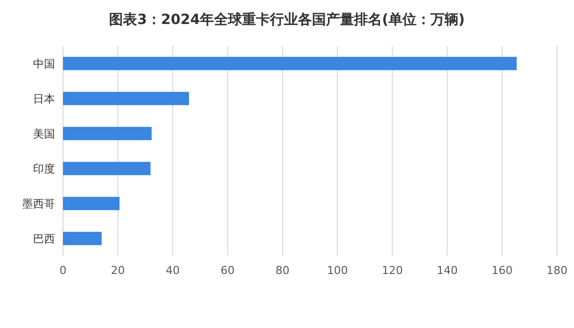 This screenshot has height=328, width=574. Describe the element at coordinates (44, 134) in the screenshot. I see `y-tick-label: 美国` at that location.